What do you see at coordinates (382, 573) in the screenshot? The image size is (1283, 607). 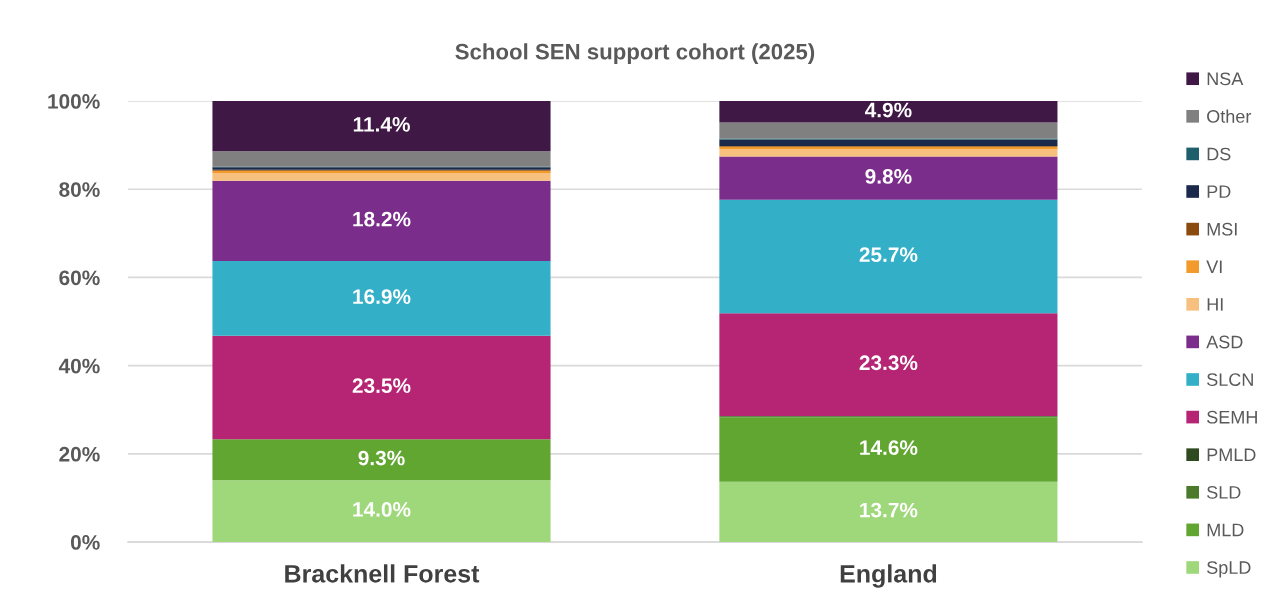 I see `x-tick-label: Bracknell Forest` at bounding box center [382, 573].